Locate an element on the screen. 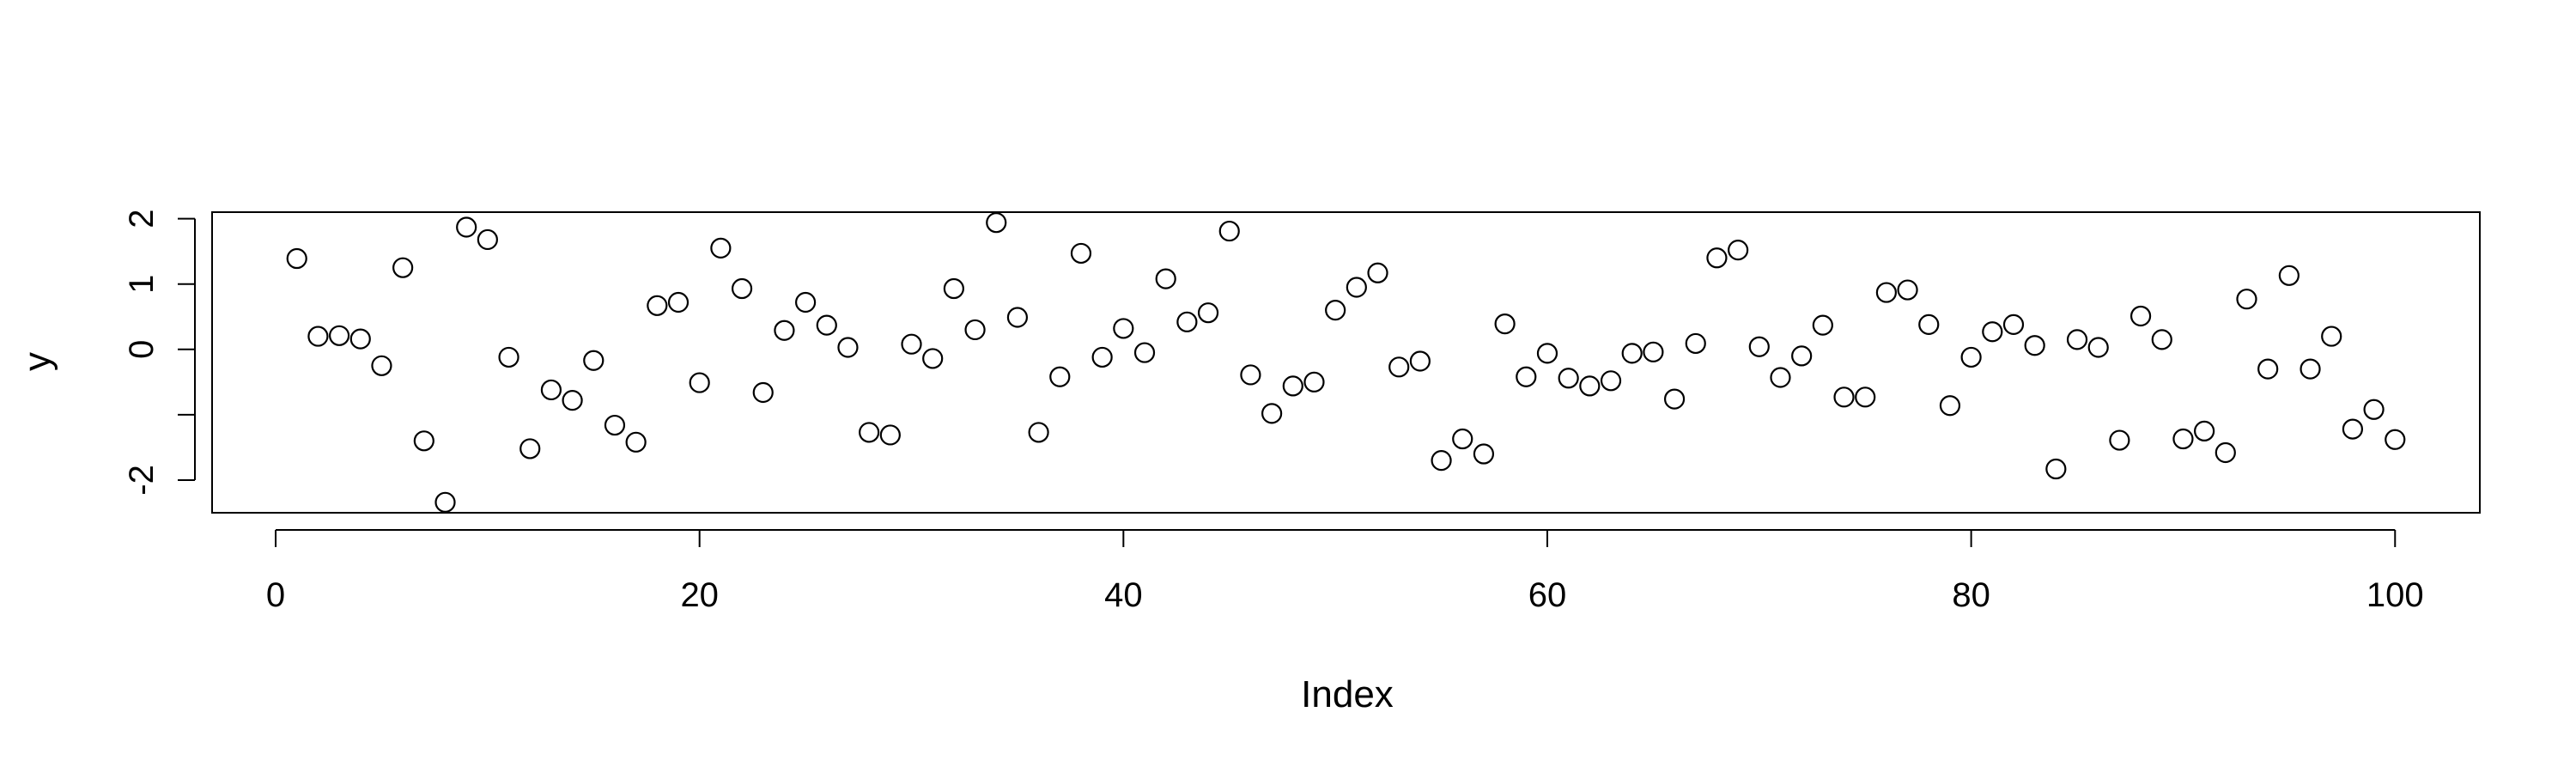  y-tick-label: 2 is located at coordinates (142, 218).